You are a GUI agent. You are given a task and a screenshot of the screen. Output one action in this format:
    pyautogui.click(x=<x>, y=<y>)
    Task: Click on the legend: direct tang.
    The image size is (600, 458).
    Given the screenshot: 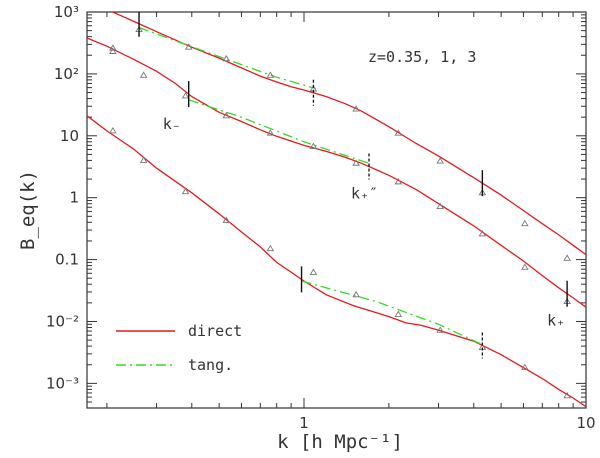 What is the action you would take?
    pyautogui.click(x=179, y=348)
    